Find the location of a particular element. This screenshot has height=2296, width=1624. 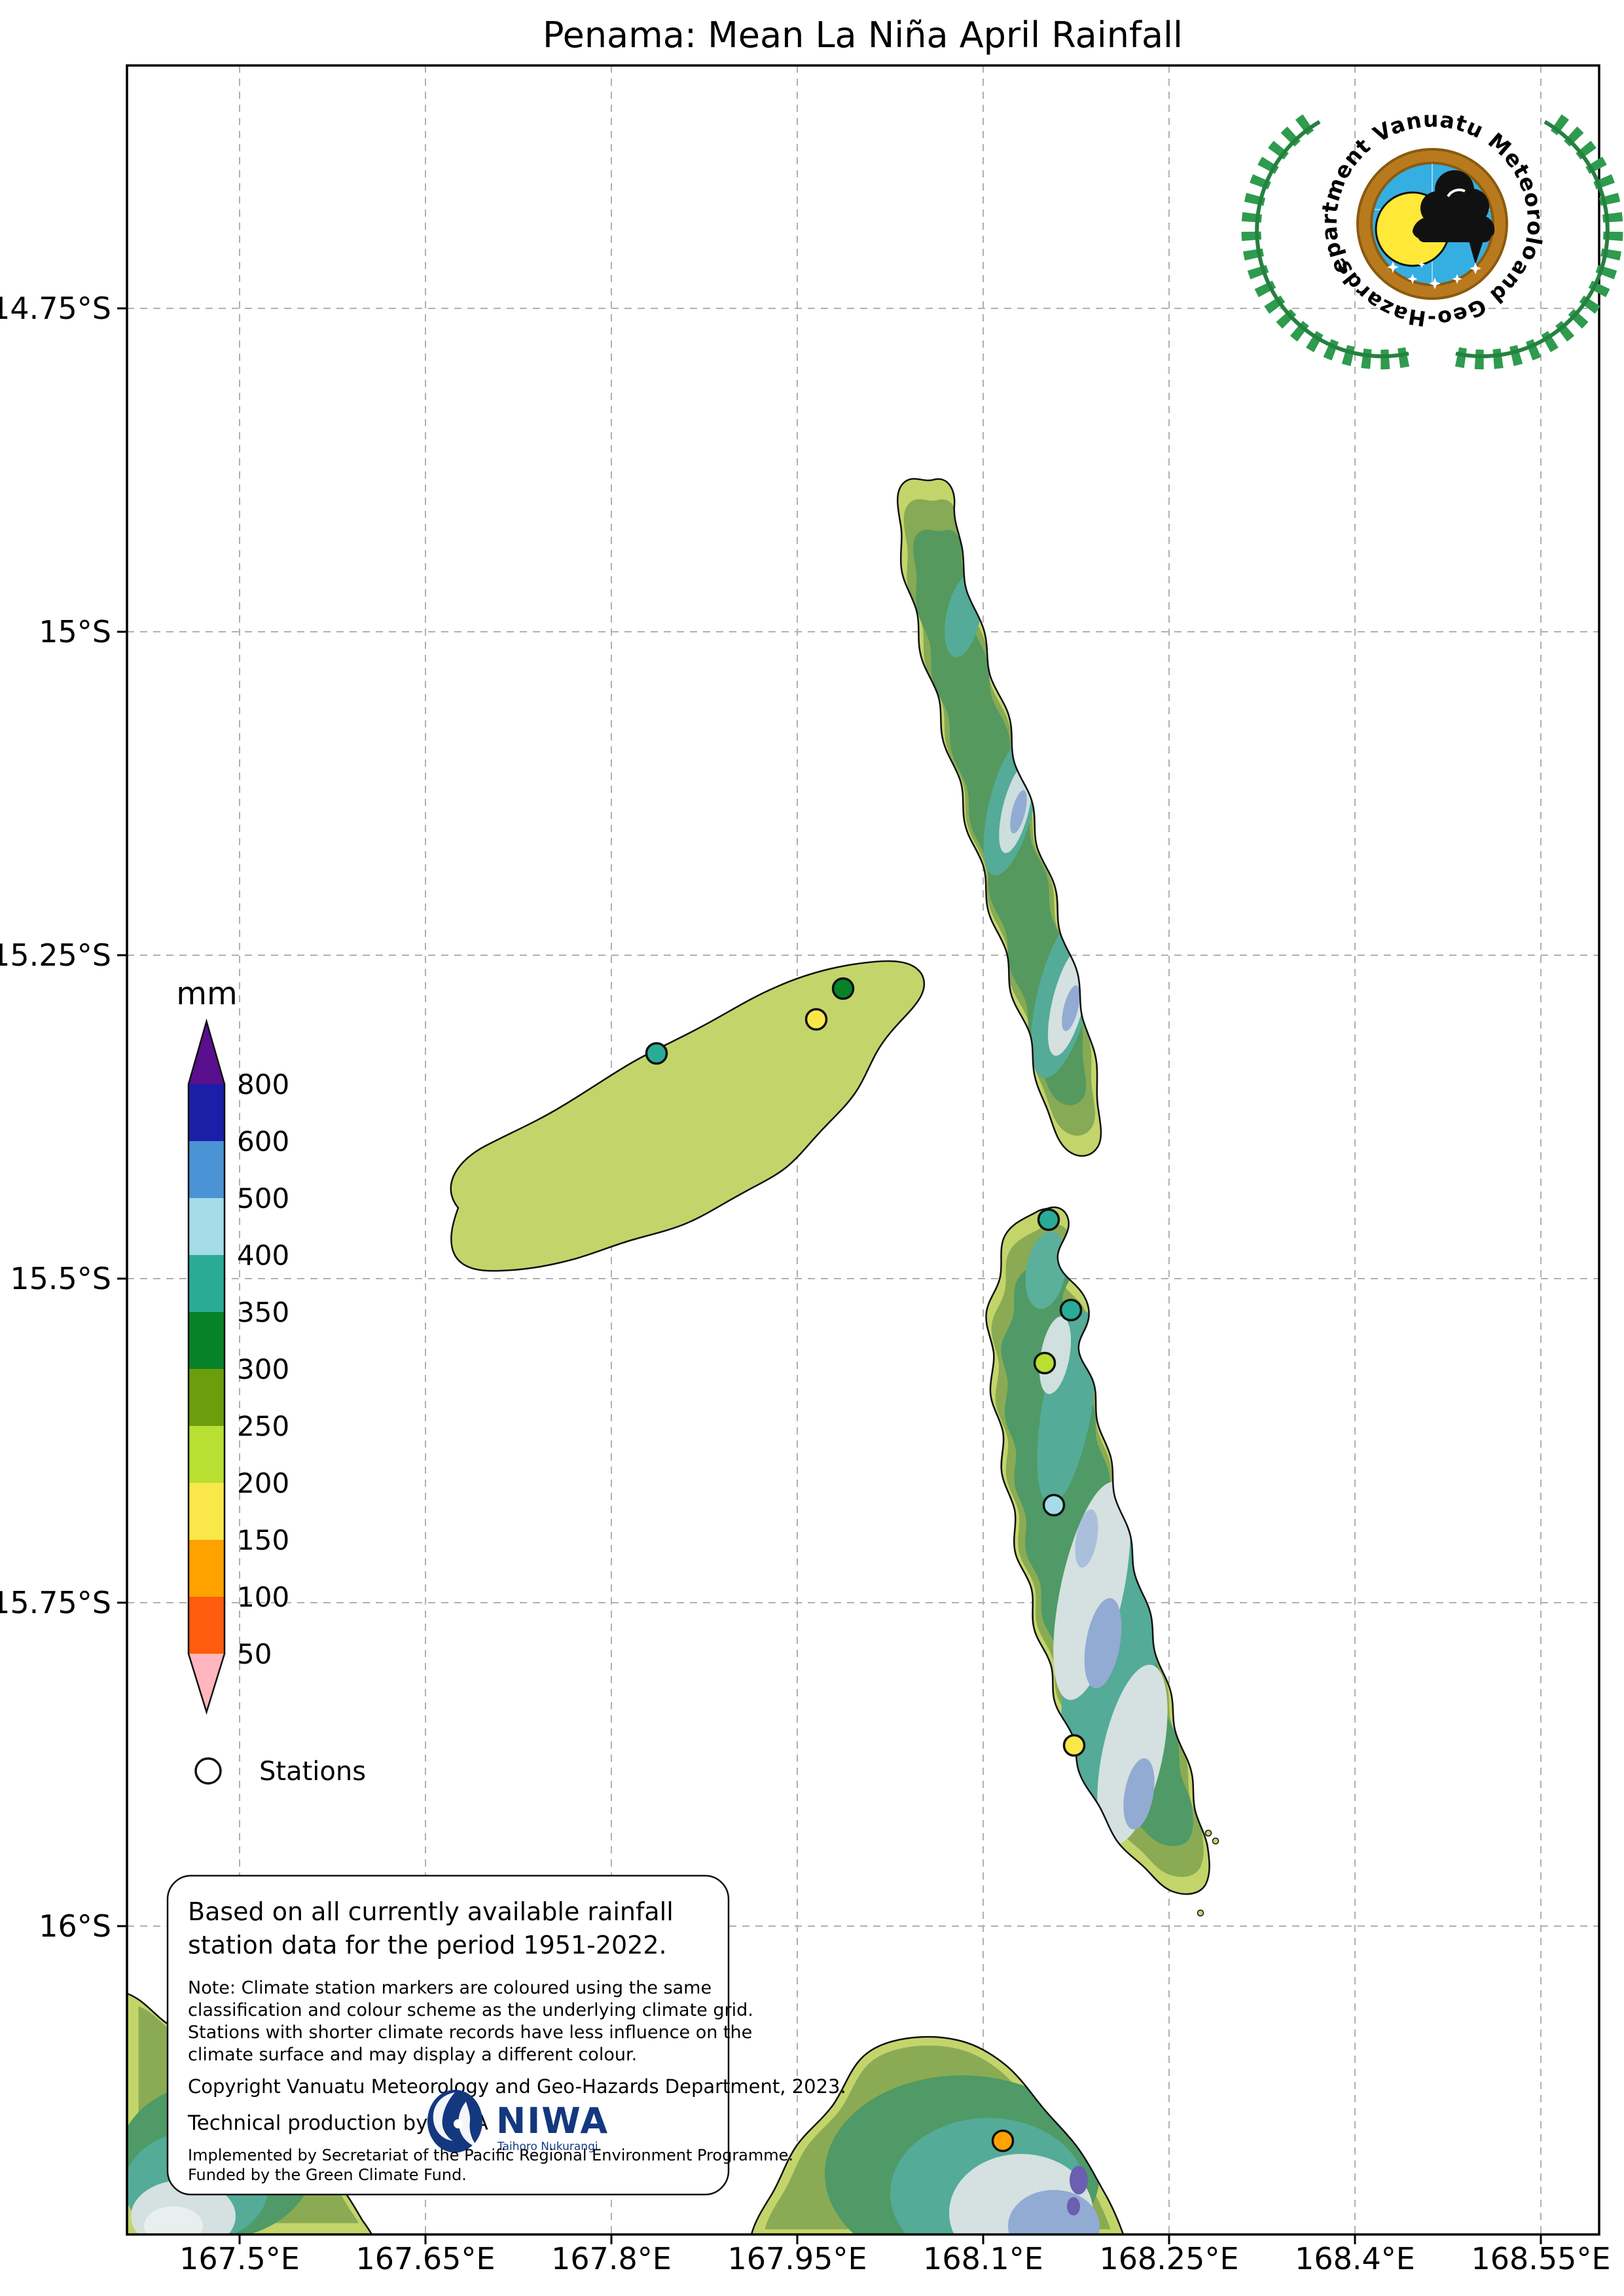

stations-legend-label: Stations is located at coordinates (312, 1772).